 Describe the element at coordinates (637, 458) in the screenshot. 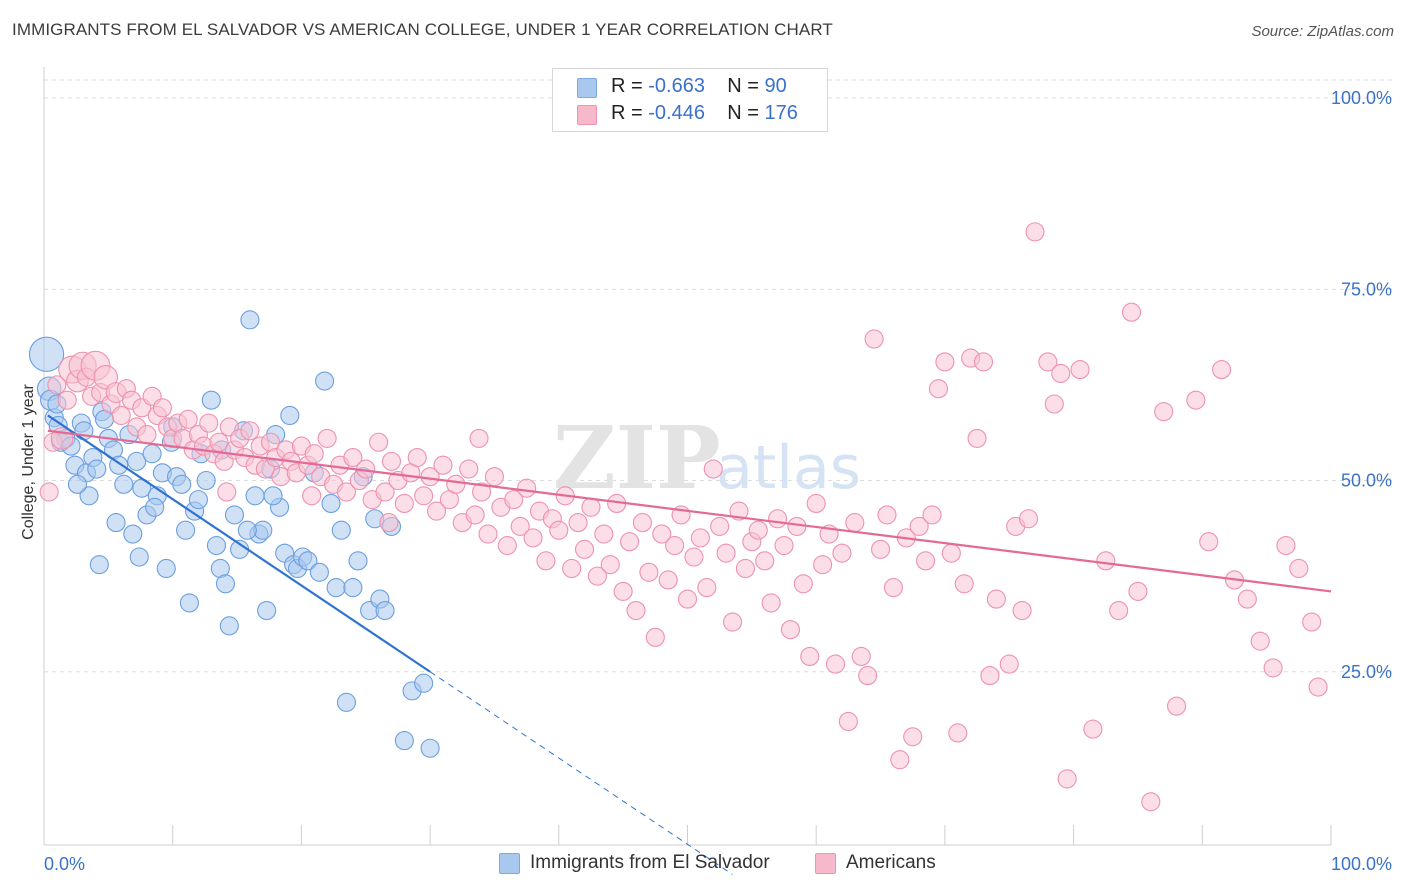

I see `watermark-zip: ZIP` at that location.